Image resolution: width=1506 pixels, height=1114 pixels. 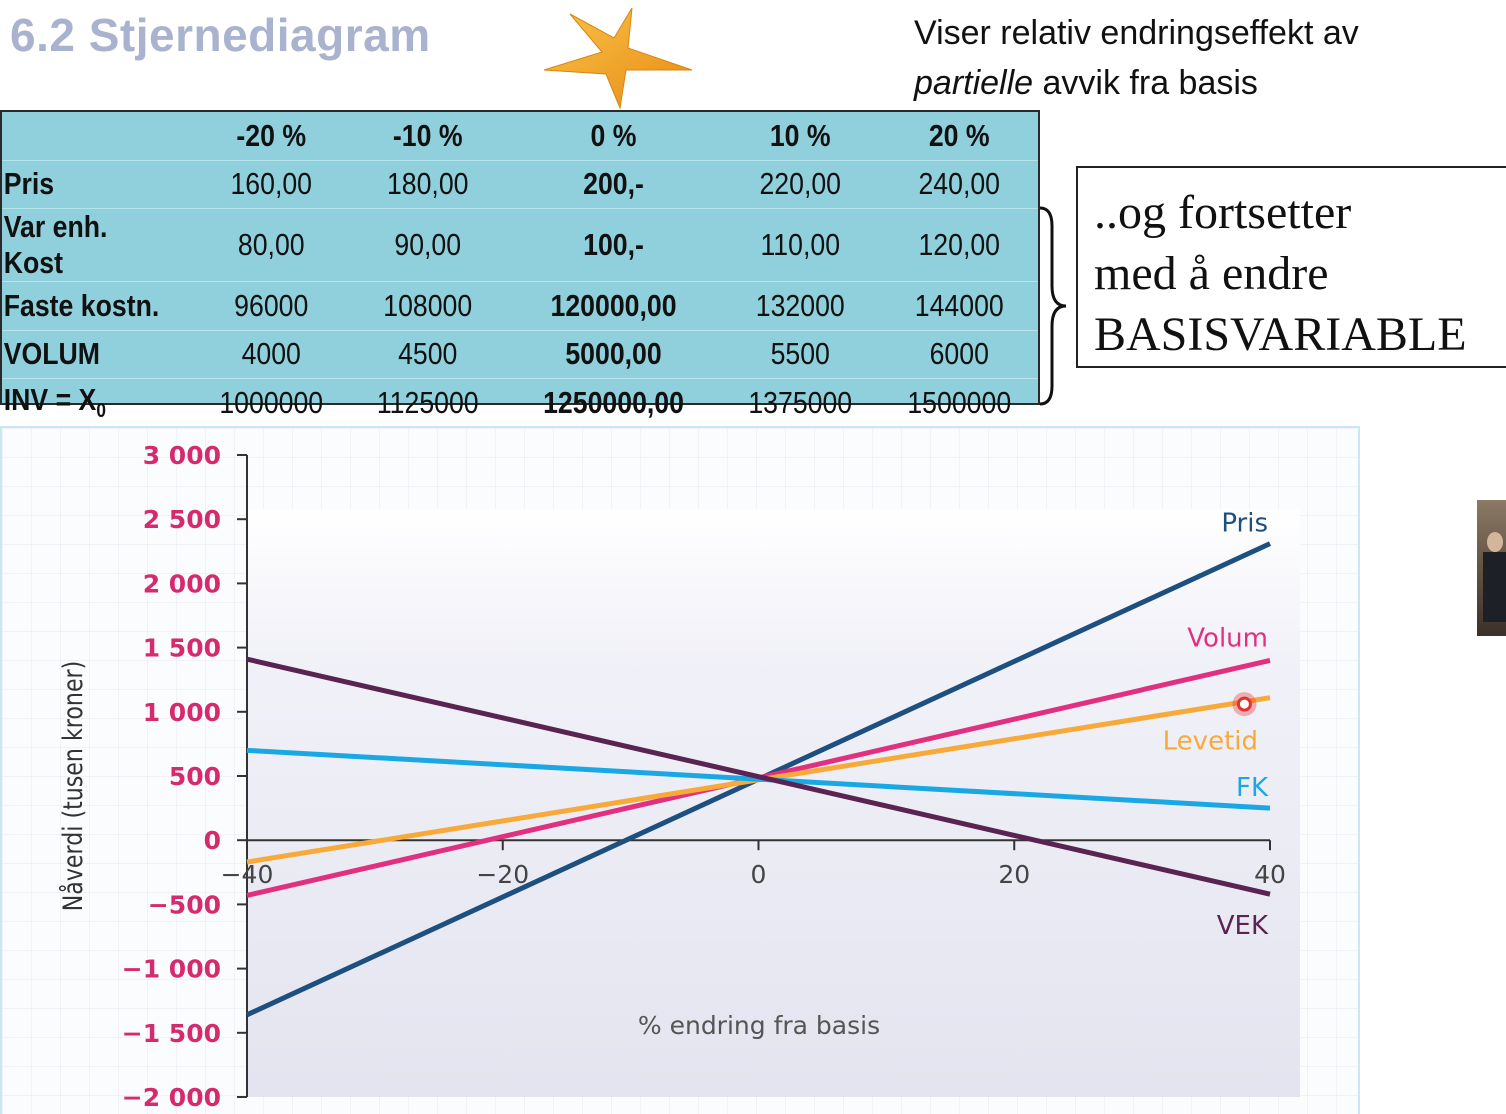 What do you see at coordinates (1244, 704) in the screenshot?
I see `pointer-marker` at bounding box center [1244, 704].